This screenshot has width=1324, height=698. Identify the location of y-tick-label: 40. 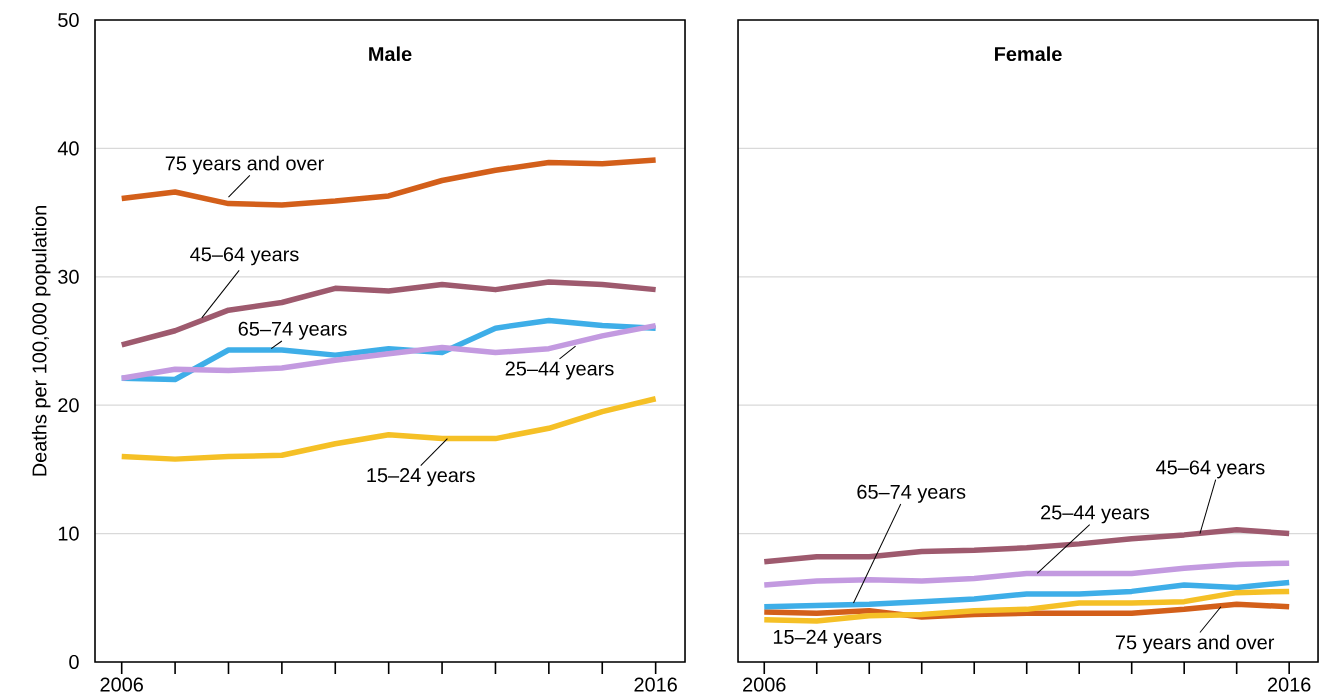
(68, 148).